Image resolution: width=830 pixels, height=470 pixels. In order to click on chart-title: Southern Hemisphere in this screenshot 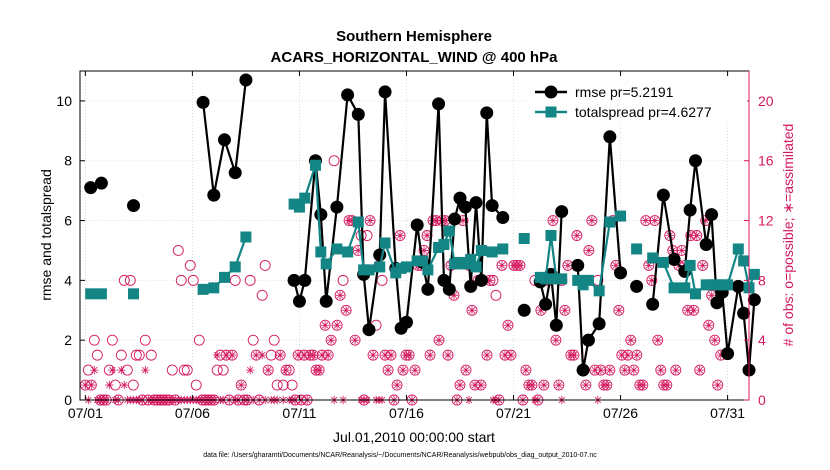, I will do `click(414, 36)`.